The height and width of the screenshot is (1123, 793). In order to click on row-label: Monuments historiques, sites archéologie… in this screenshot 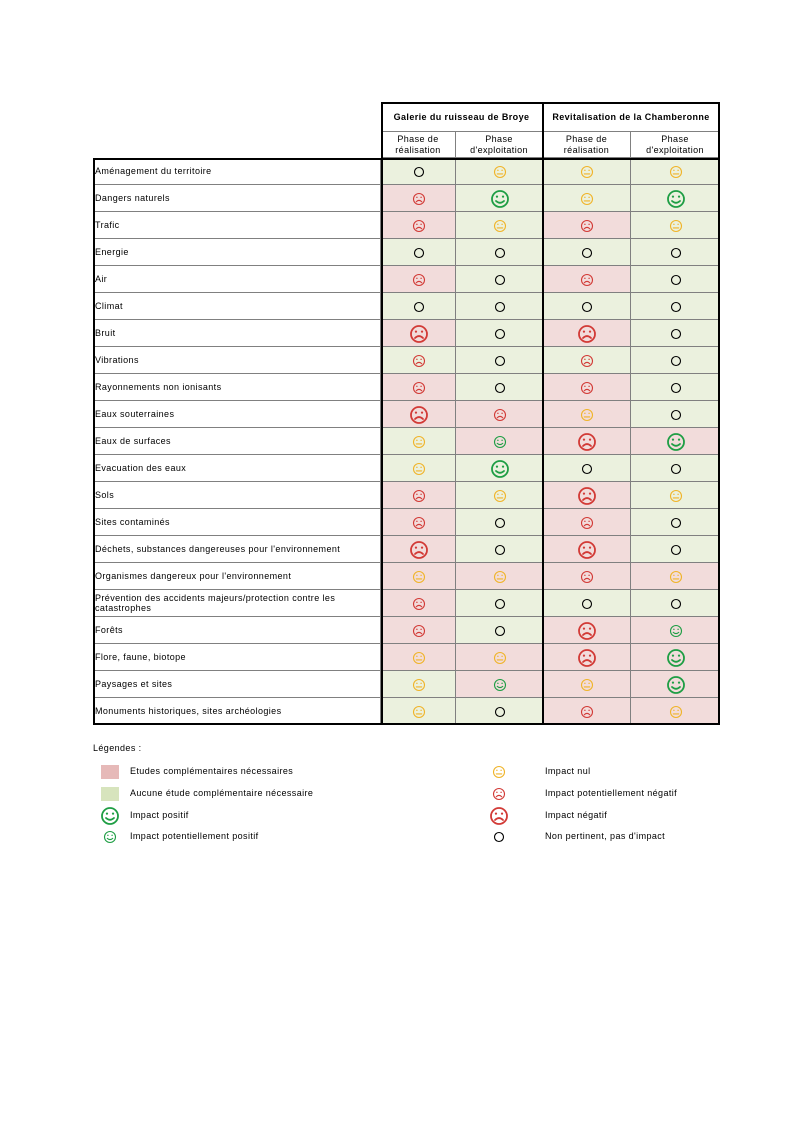, I will do `click(237, 711)`.